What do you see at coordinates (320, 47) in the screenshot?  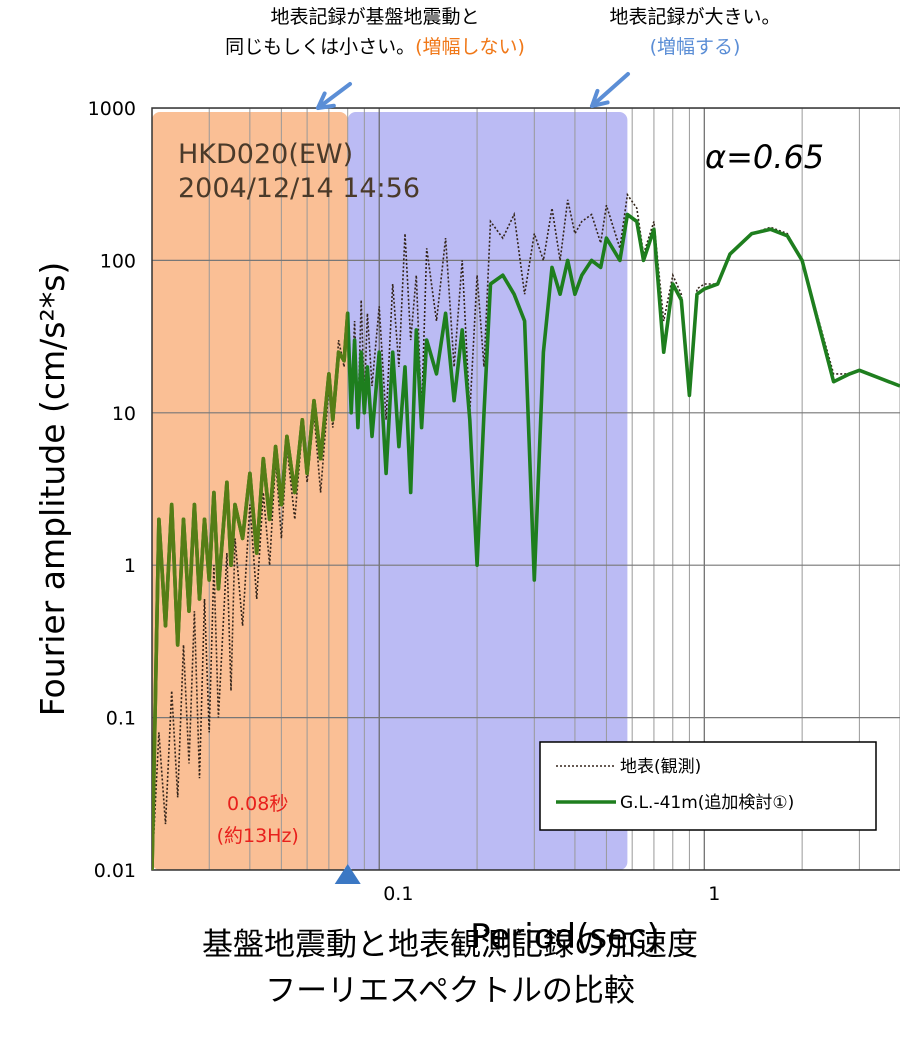 I see `annotation-left-line2-prefix: 同じもしくは小さい。` at bounding box center [320, 47].